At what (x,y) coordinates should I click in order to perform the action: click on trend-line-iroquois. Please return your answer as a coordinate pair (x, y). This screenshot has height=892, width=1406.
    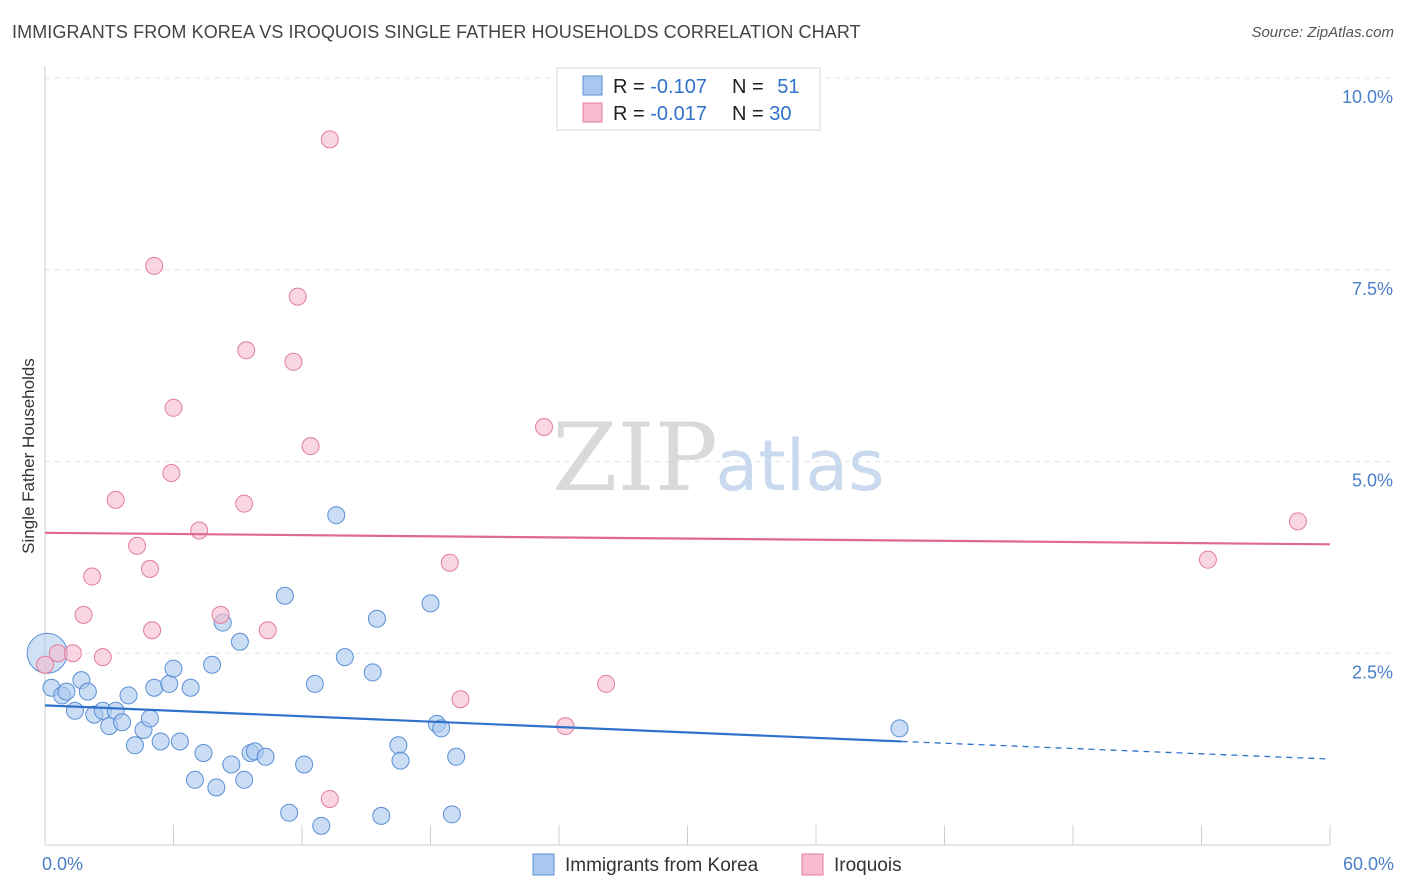
    Looking at the image, I should click on (687, 538).